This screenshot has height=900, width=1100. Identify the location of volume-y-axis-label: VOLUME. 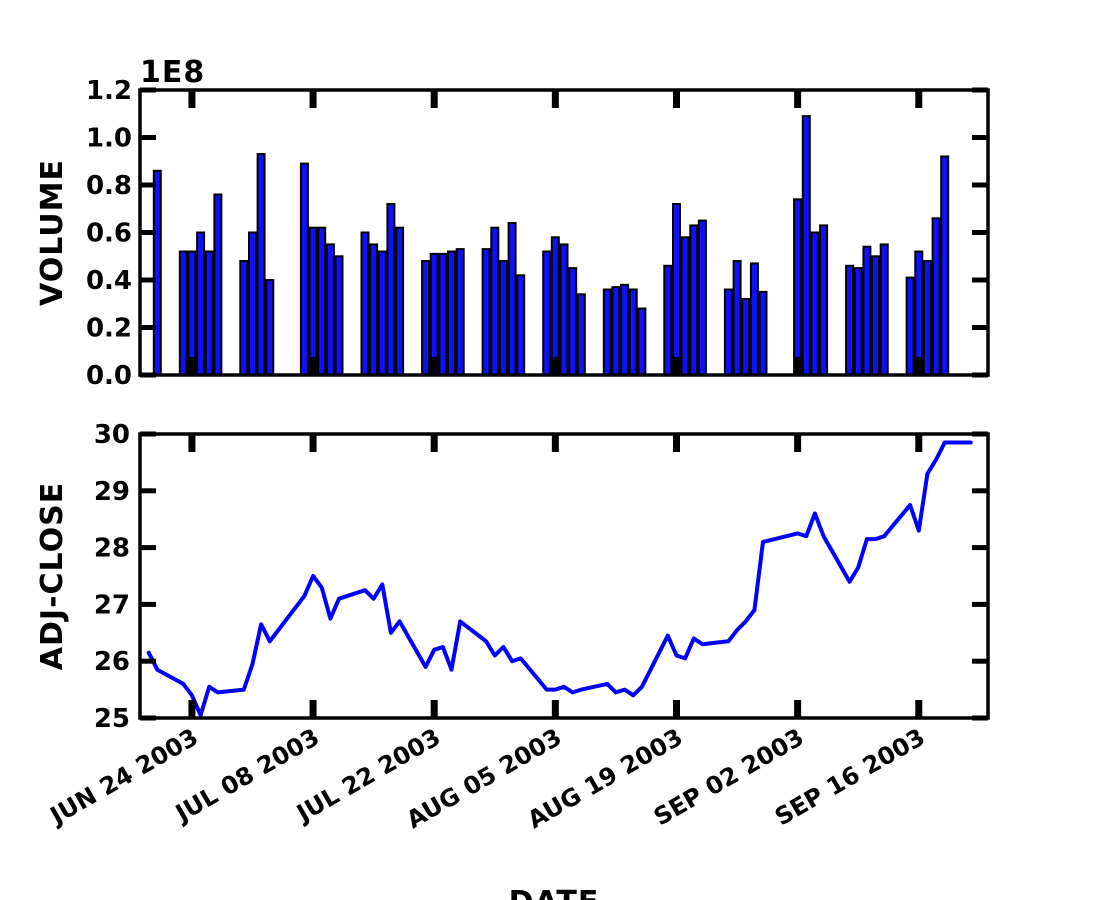
(52, 232).